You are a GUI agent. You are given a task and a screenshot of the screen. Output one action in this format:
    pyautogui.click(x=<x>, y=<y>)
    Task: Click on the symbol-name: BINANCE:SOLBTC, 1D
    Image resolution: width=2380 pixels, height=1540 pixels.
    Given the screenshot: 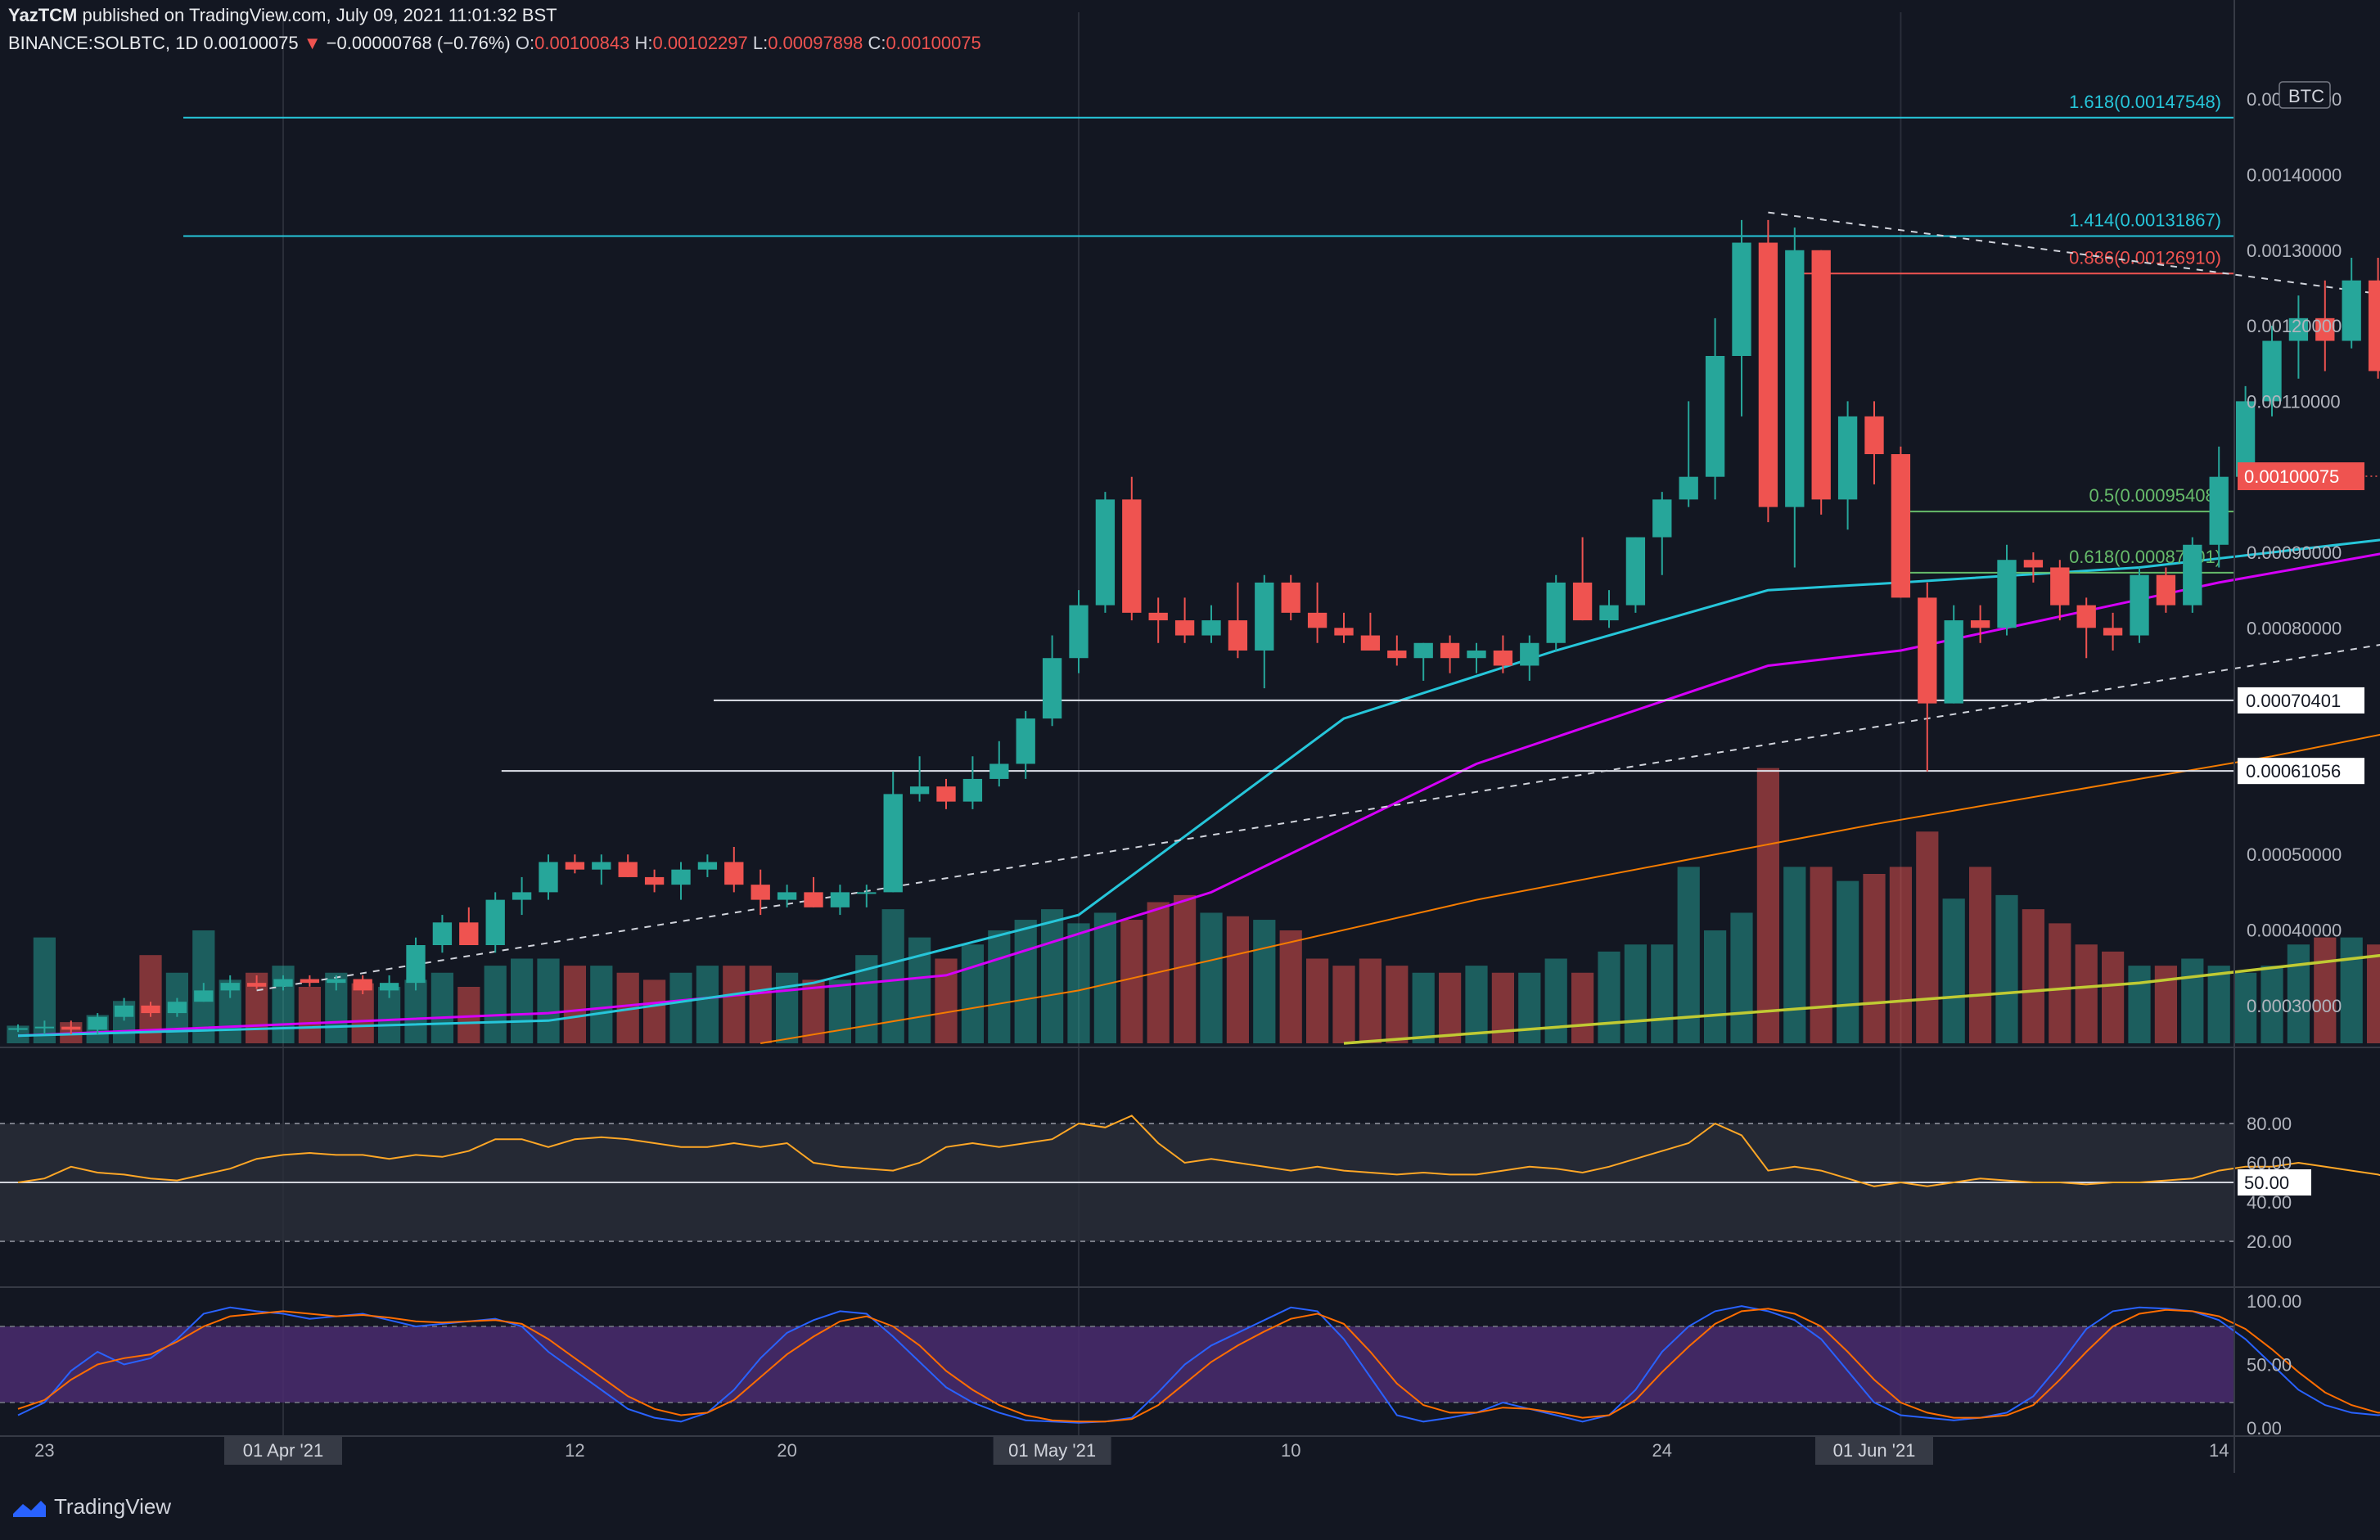 What is the action you would take?
    pyautogui.click(x=104, y=43)
    